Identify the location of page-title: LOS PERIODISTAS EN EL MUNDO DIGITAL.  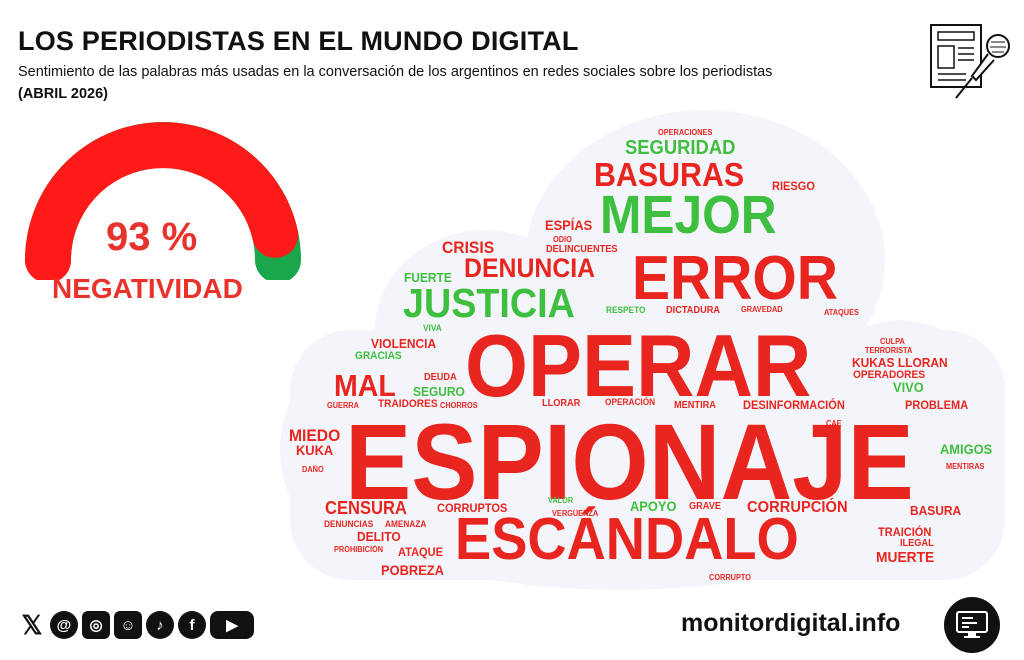
(298, 41).